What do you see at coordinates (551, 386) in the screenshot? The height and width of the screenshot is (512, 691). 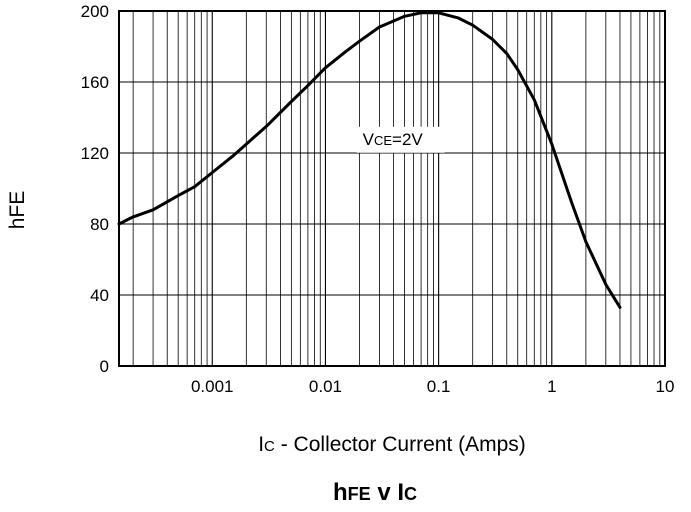 I see `x-tick-label: 1` at bounding box center [551, 386].